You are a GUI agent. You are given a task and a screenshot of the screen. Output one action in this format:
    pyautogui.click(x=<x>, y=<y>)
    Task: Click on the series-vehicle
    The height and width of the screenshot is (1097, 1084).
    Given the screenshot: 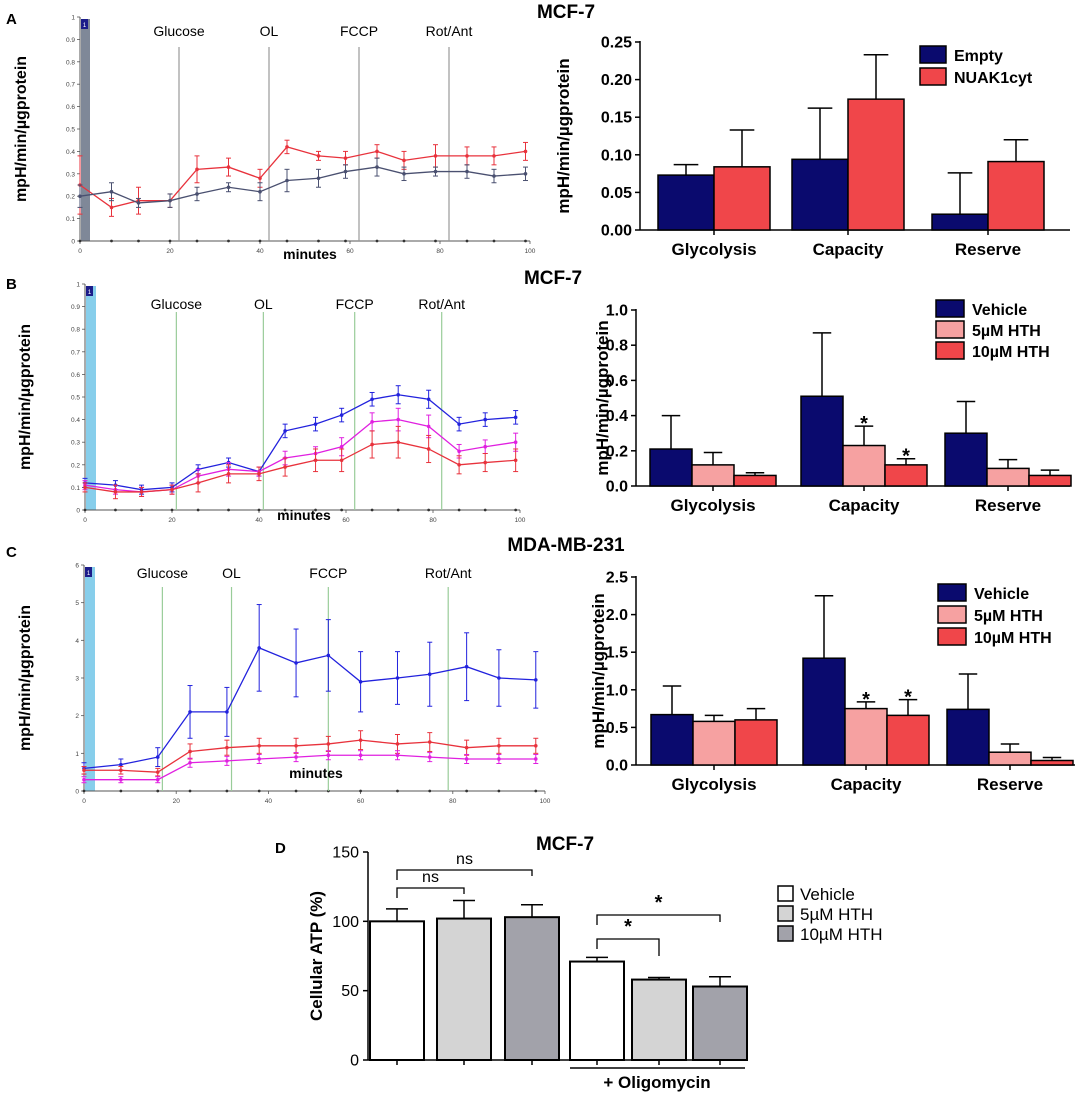 What is the action you would take?
    pyautogui.click(x=310, y=689)
    